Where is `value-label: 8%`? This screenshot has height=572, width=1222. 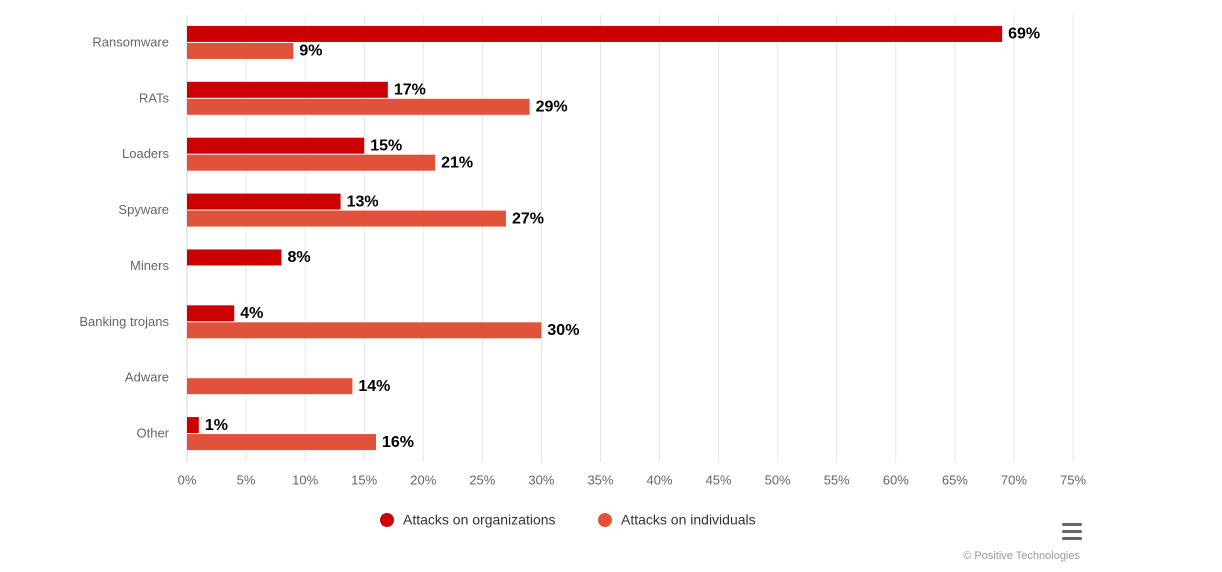 value-label: 8% is located at coordinates (299, 257).